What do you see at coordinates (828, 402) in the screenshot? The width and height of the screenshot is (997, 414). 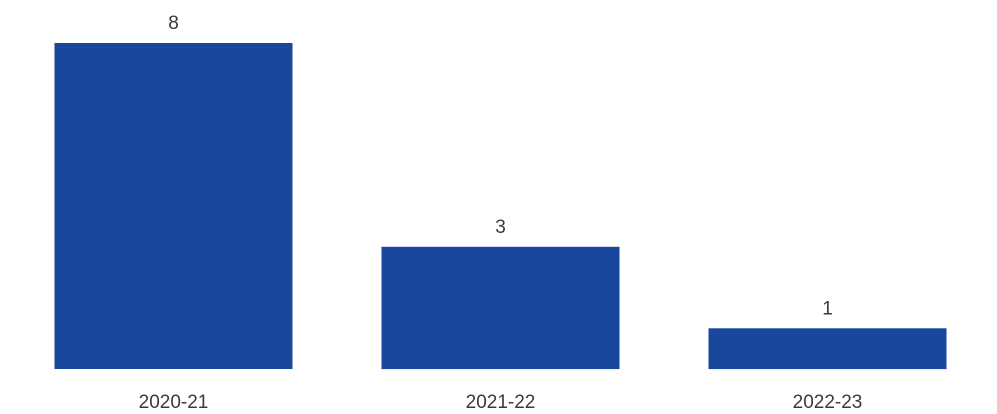 I see `x-tick-label-2022-23: 2022-23` at bounding box center [828, 402].